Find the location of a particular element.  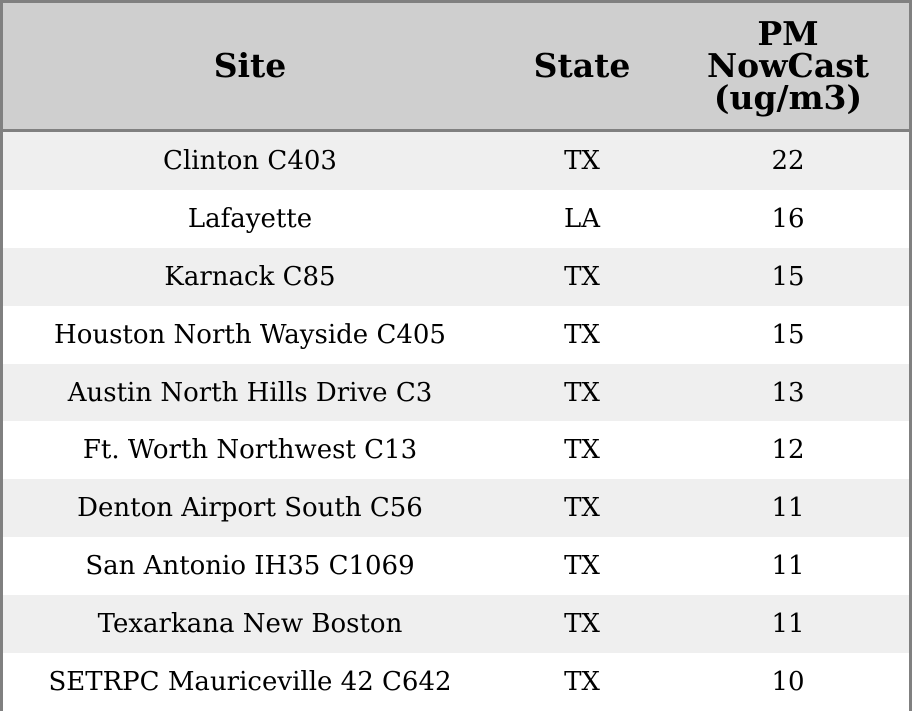

table-row: Lafayette LA 16 is located at coordinates (456, 218).